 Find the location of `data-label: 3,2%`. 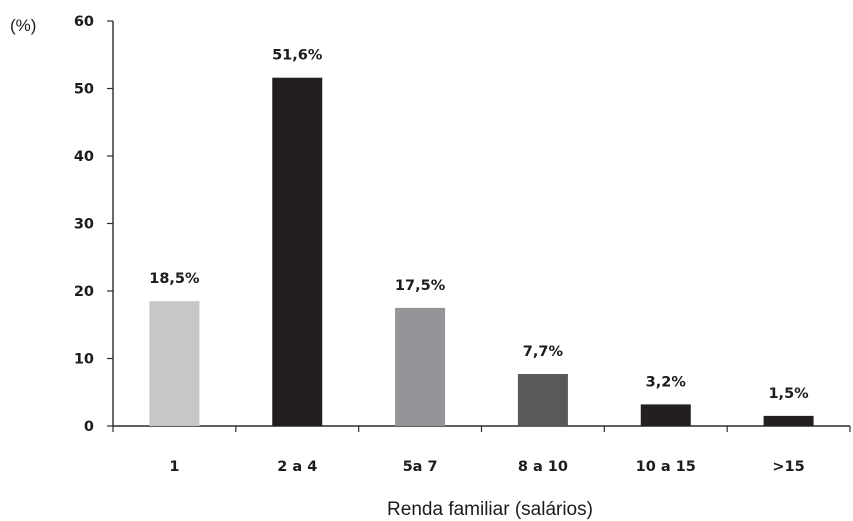

data-label: 3,2% is located at coordinates (666, 382).